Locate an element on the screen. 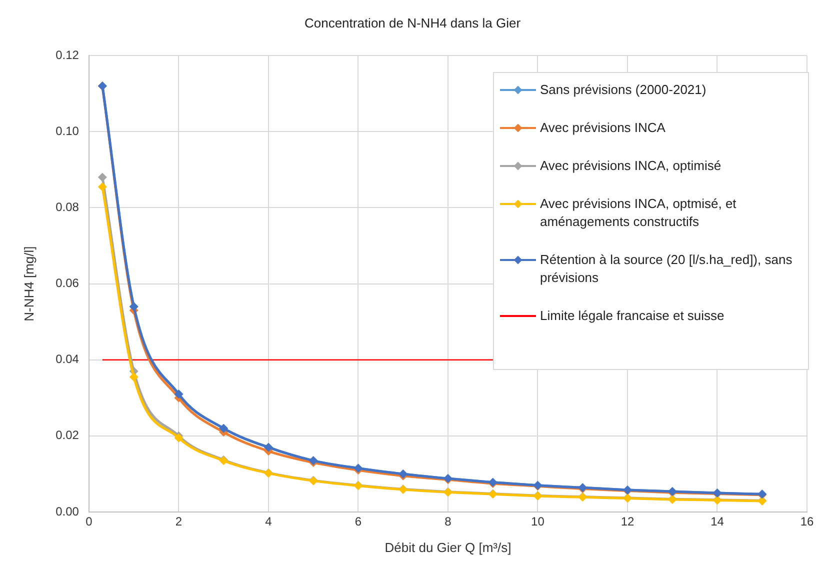 This screenshot has width=827, height=570. x-tick-label: 12 is located at coordinates (627, 521).